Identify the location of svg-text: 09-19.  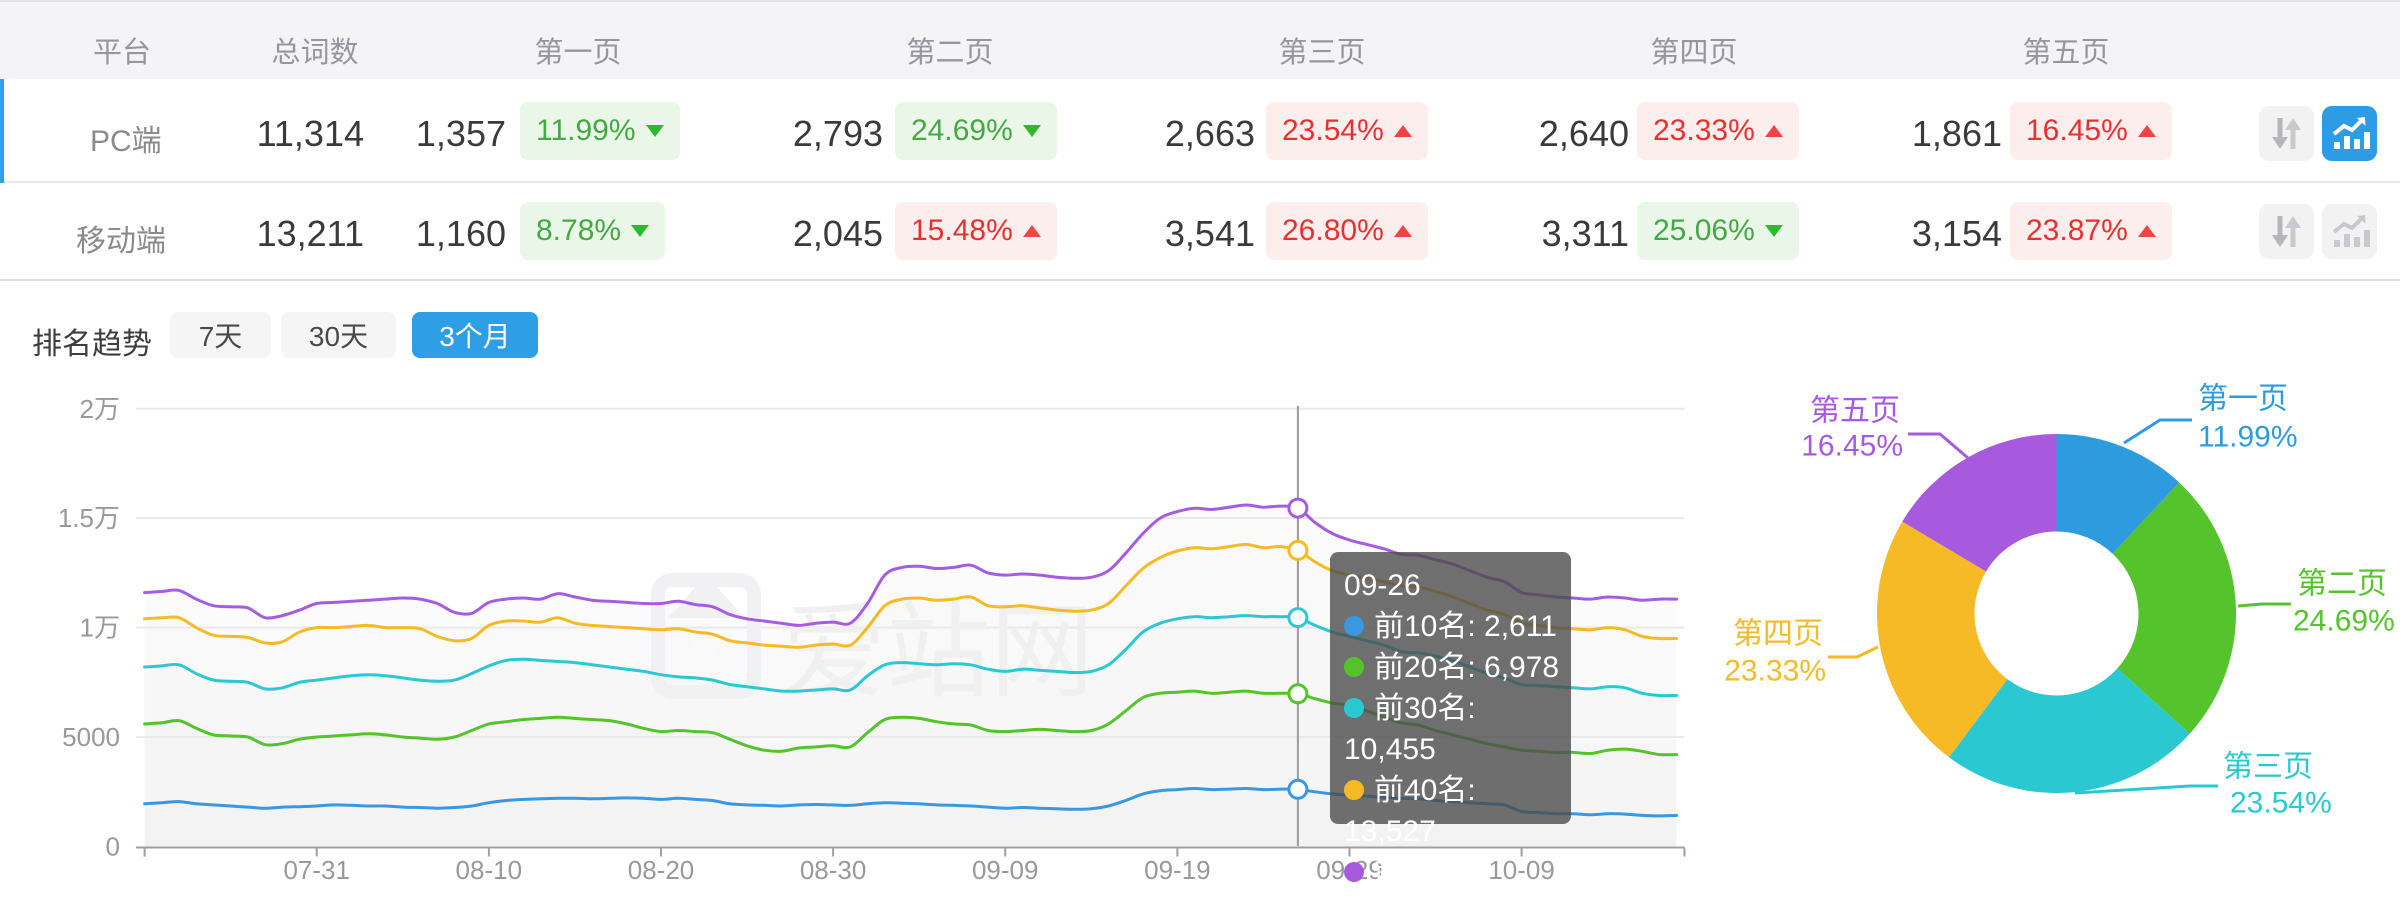
(1177, 870).